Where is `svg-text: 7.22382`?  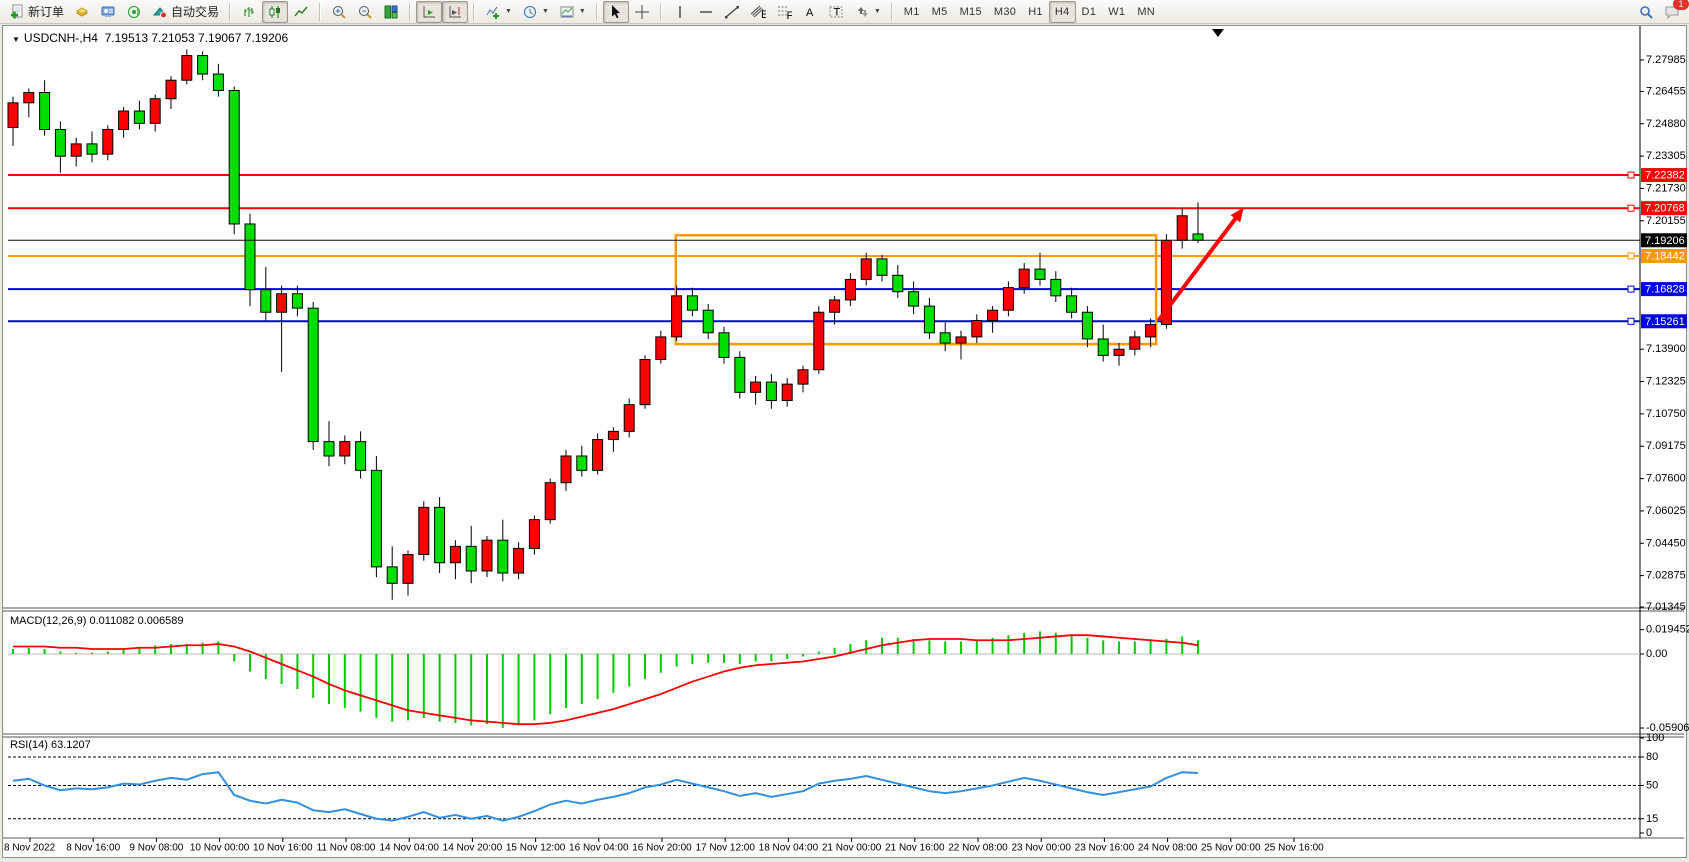
svg-text: 7.22382 is located at coordinates (1665, 176).